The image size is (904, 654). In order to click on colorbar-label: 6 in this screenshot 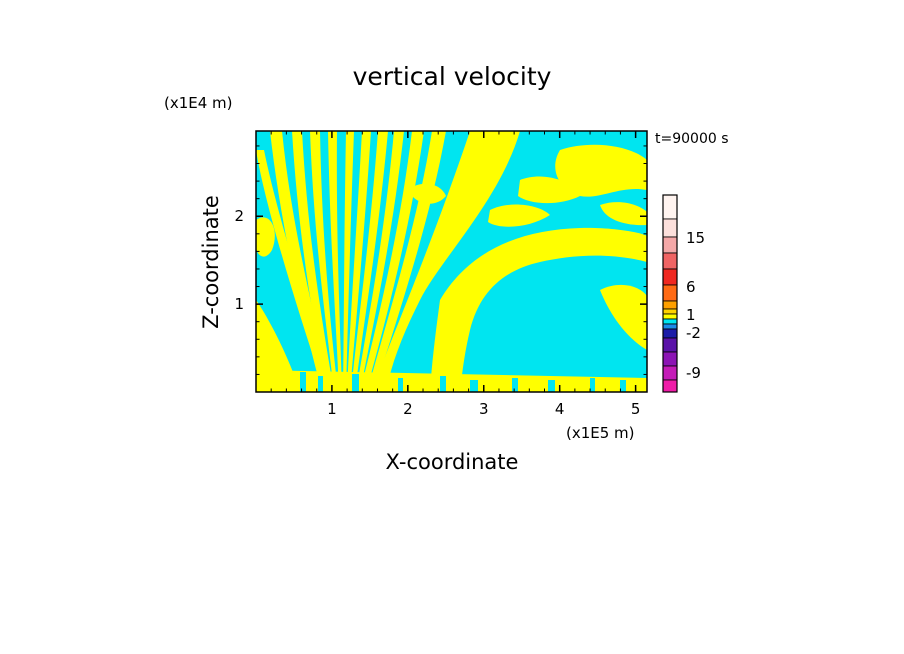, I will do `click(691, 287)`.